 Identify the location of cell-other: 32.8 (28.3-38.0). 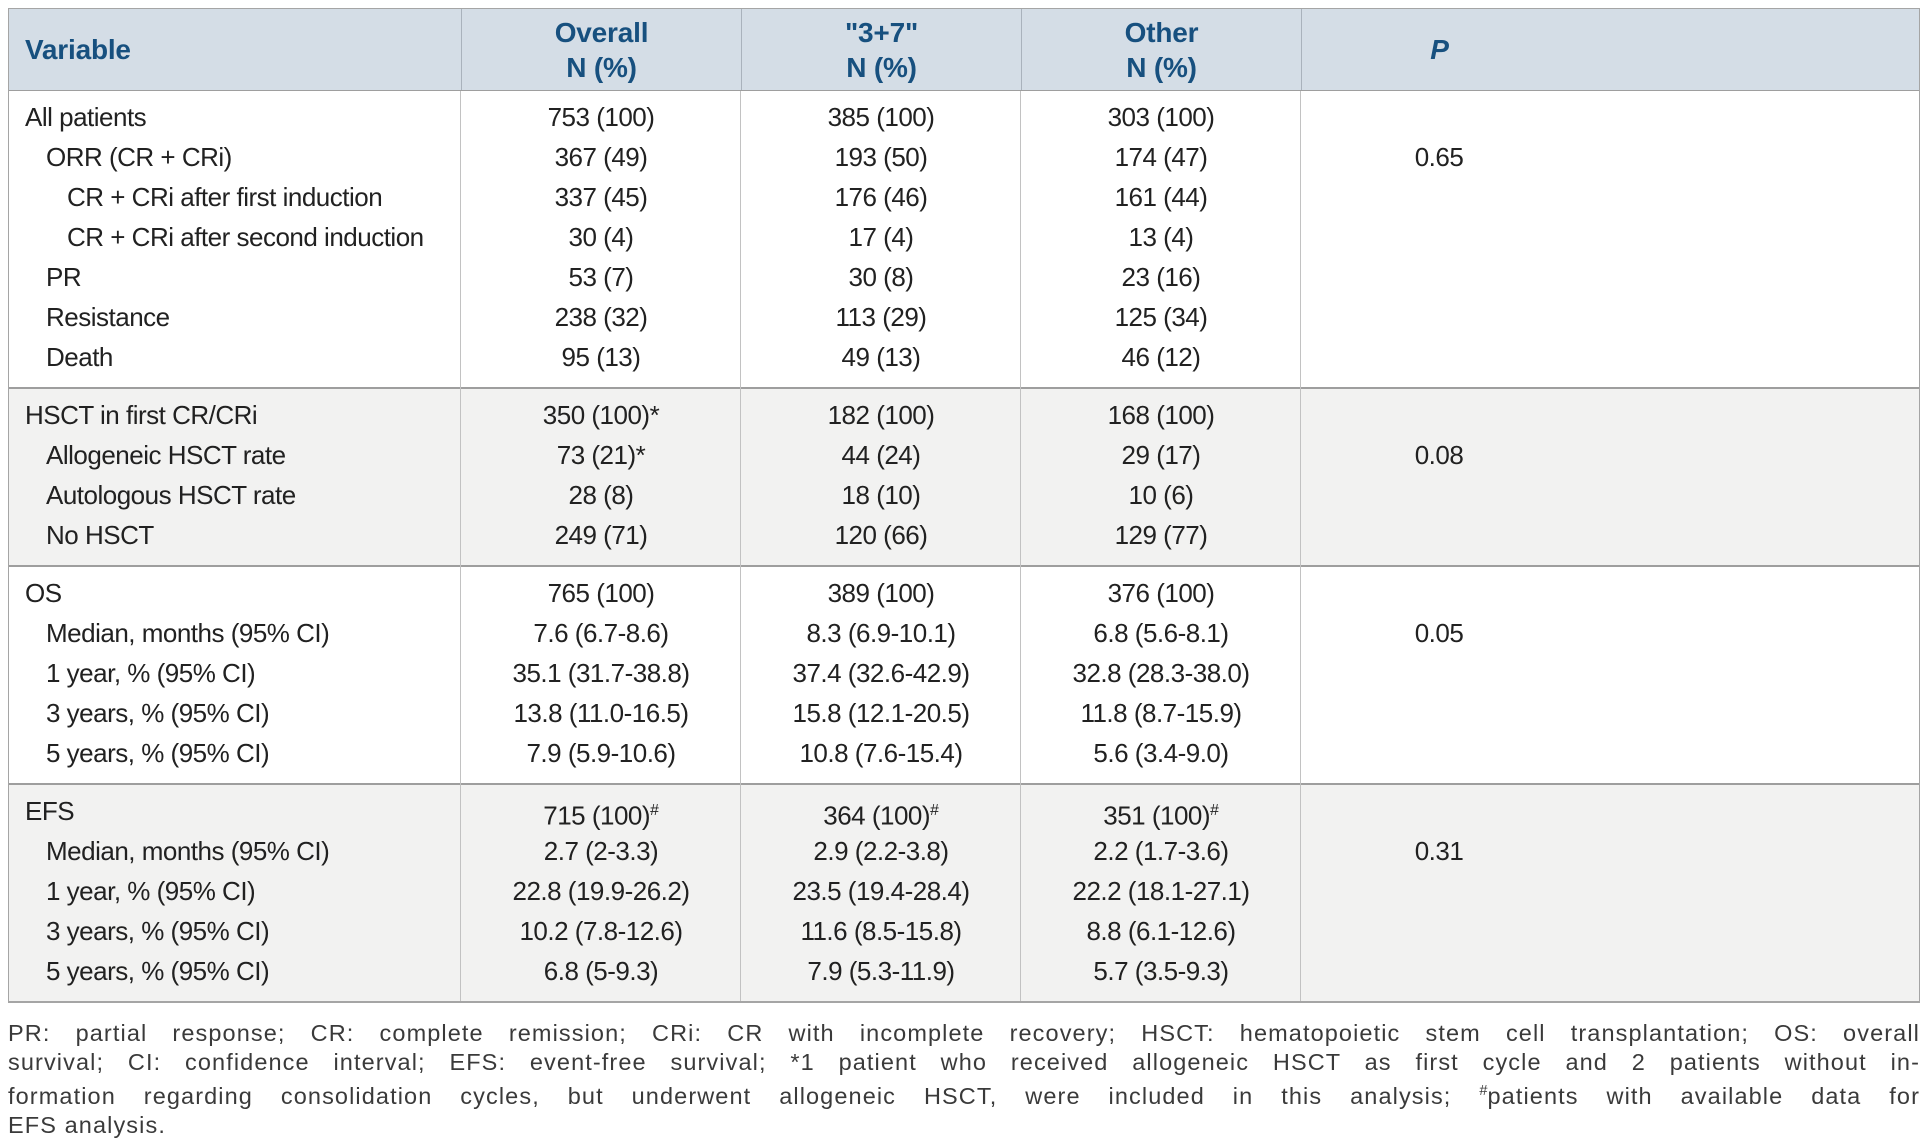
(1161, 673).